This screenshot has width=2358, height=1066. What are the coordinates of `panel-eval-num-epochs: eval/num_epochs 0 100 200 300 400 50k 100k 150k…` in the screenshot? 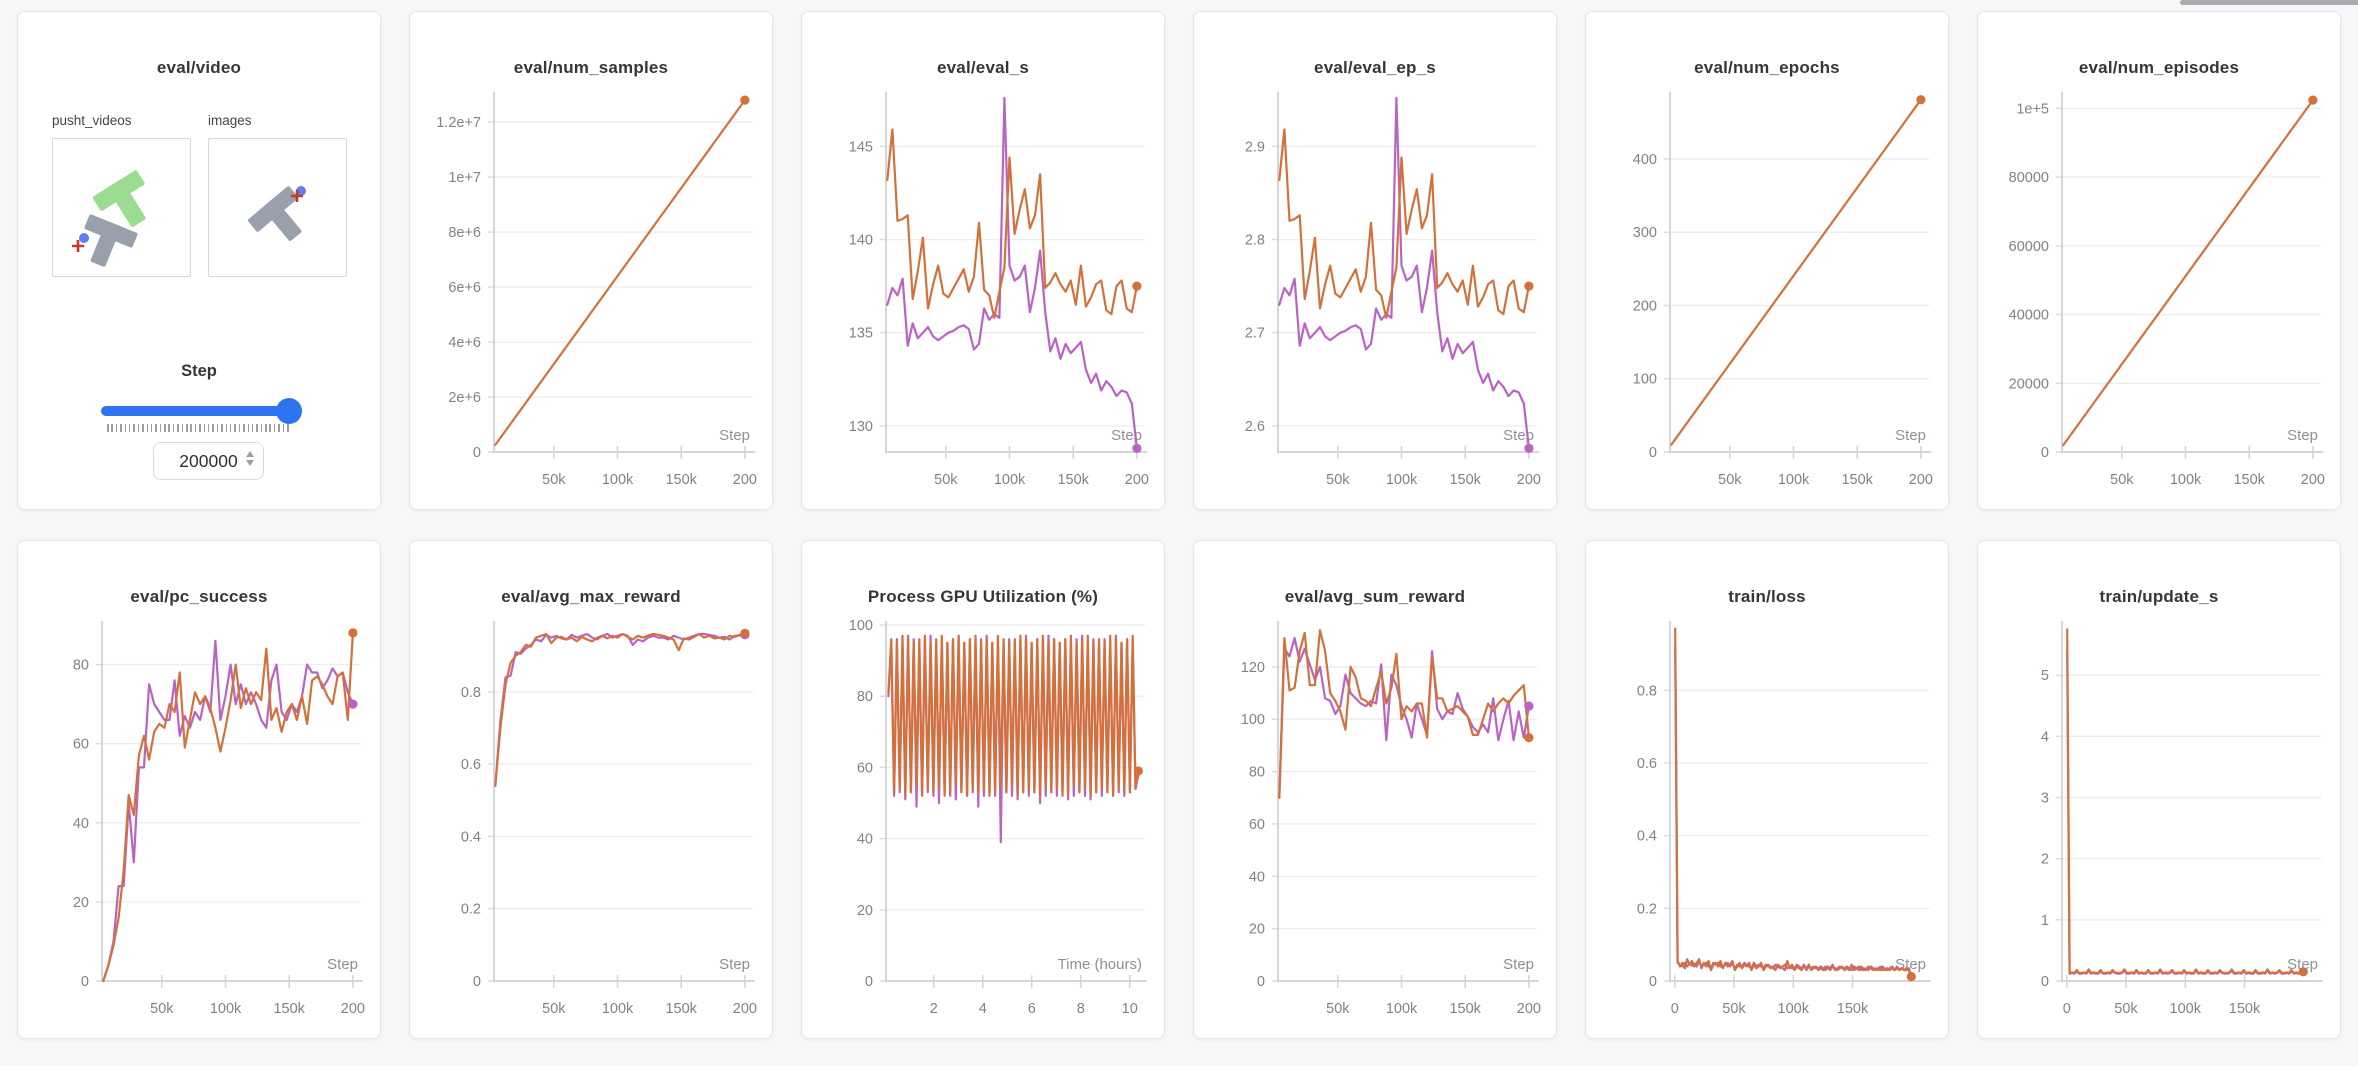 It's located at (1767, 260).